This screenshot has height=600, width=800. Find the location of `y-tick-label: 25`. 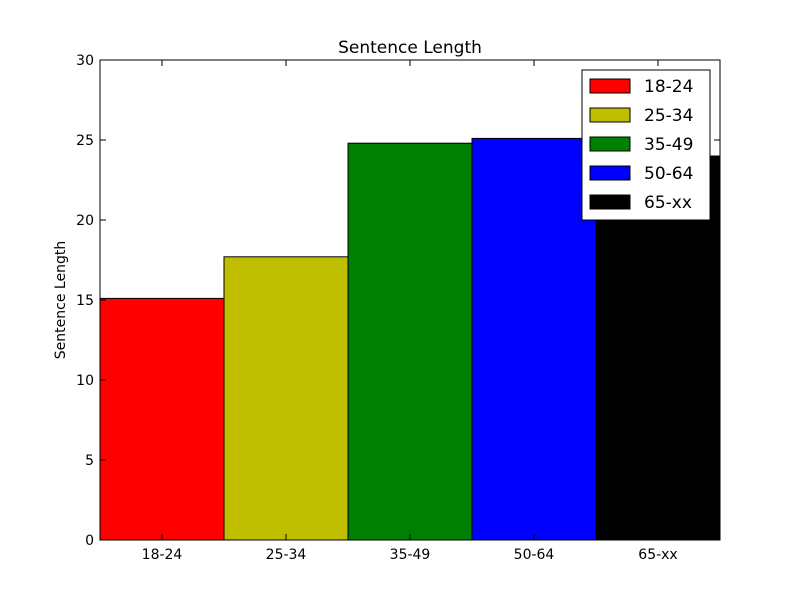

y-tick-label: 25 is located at coordinates (85, 141).